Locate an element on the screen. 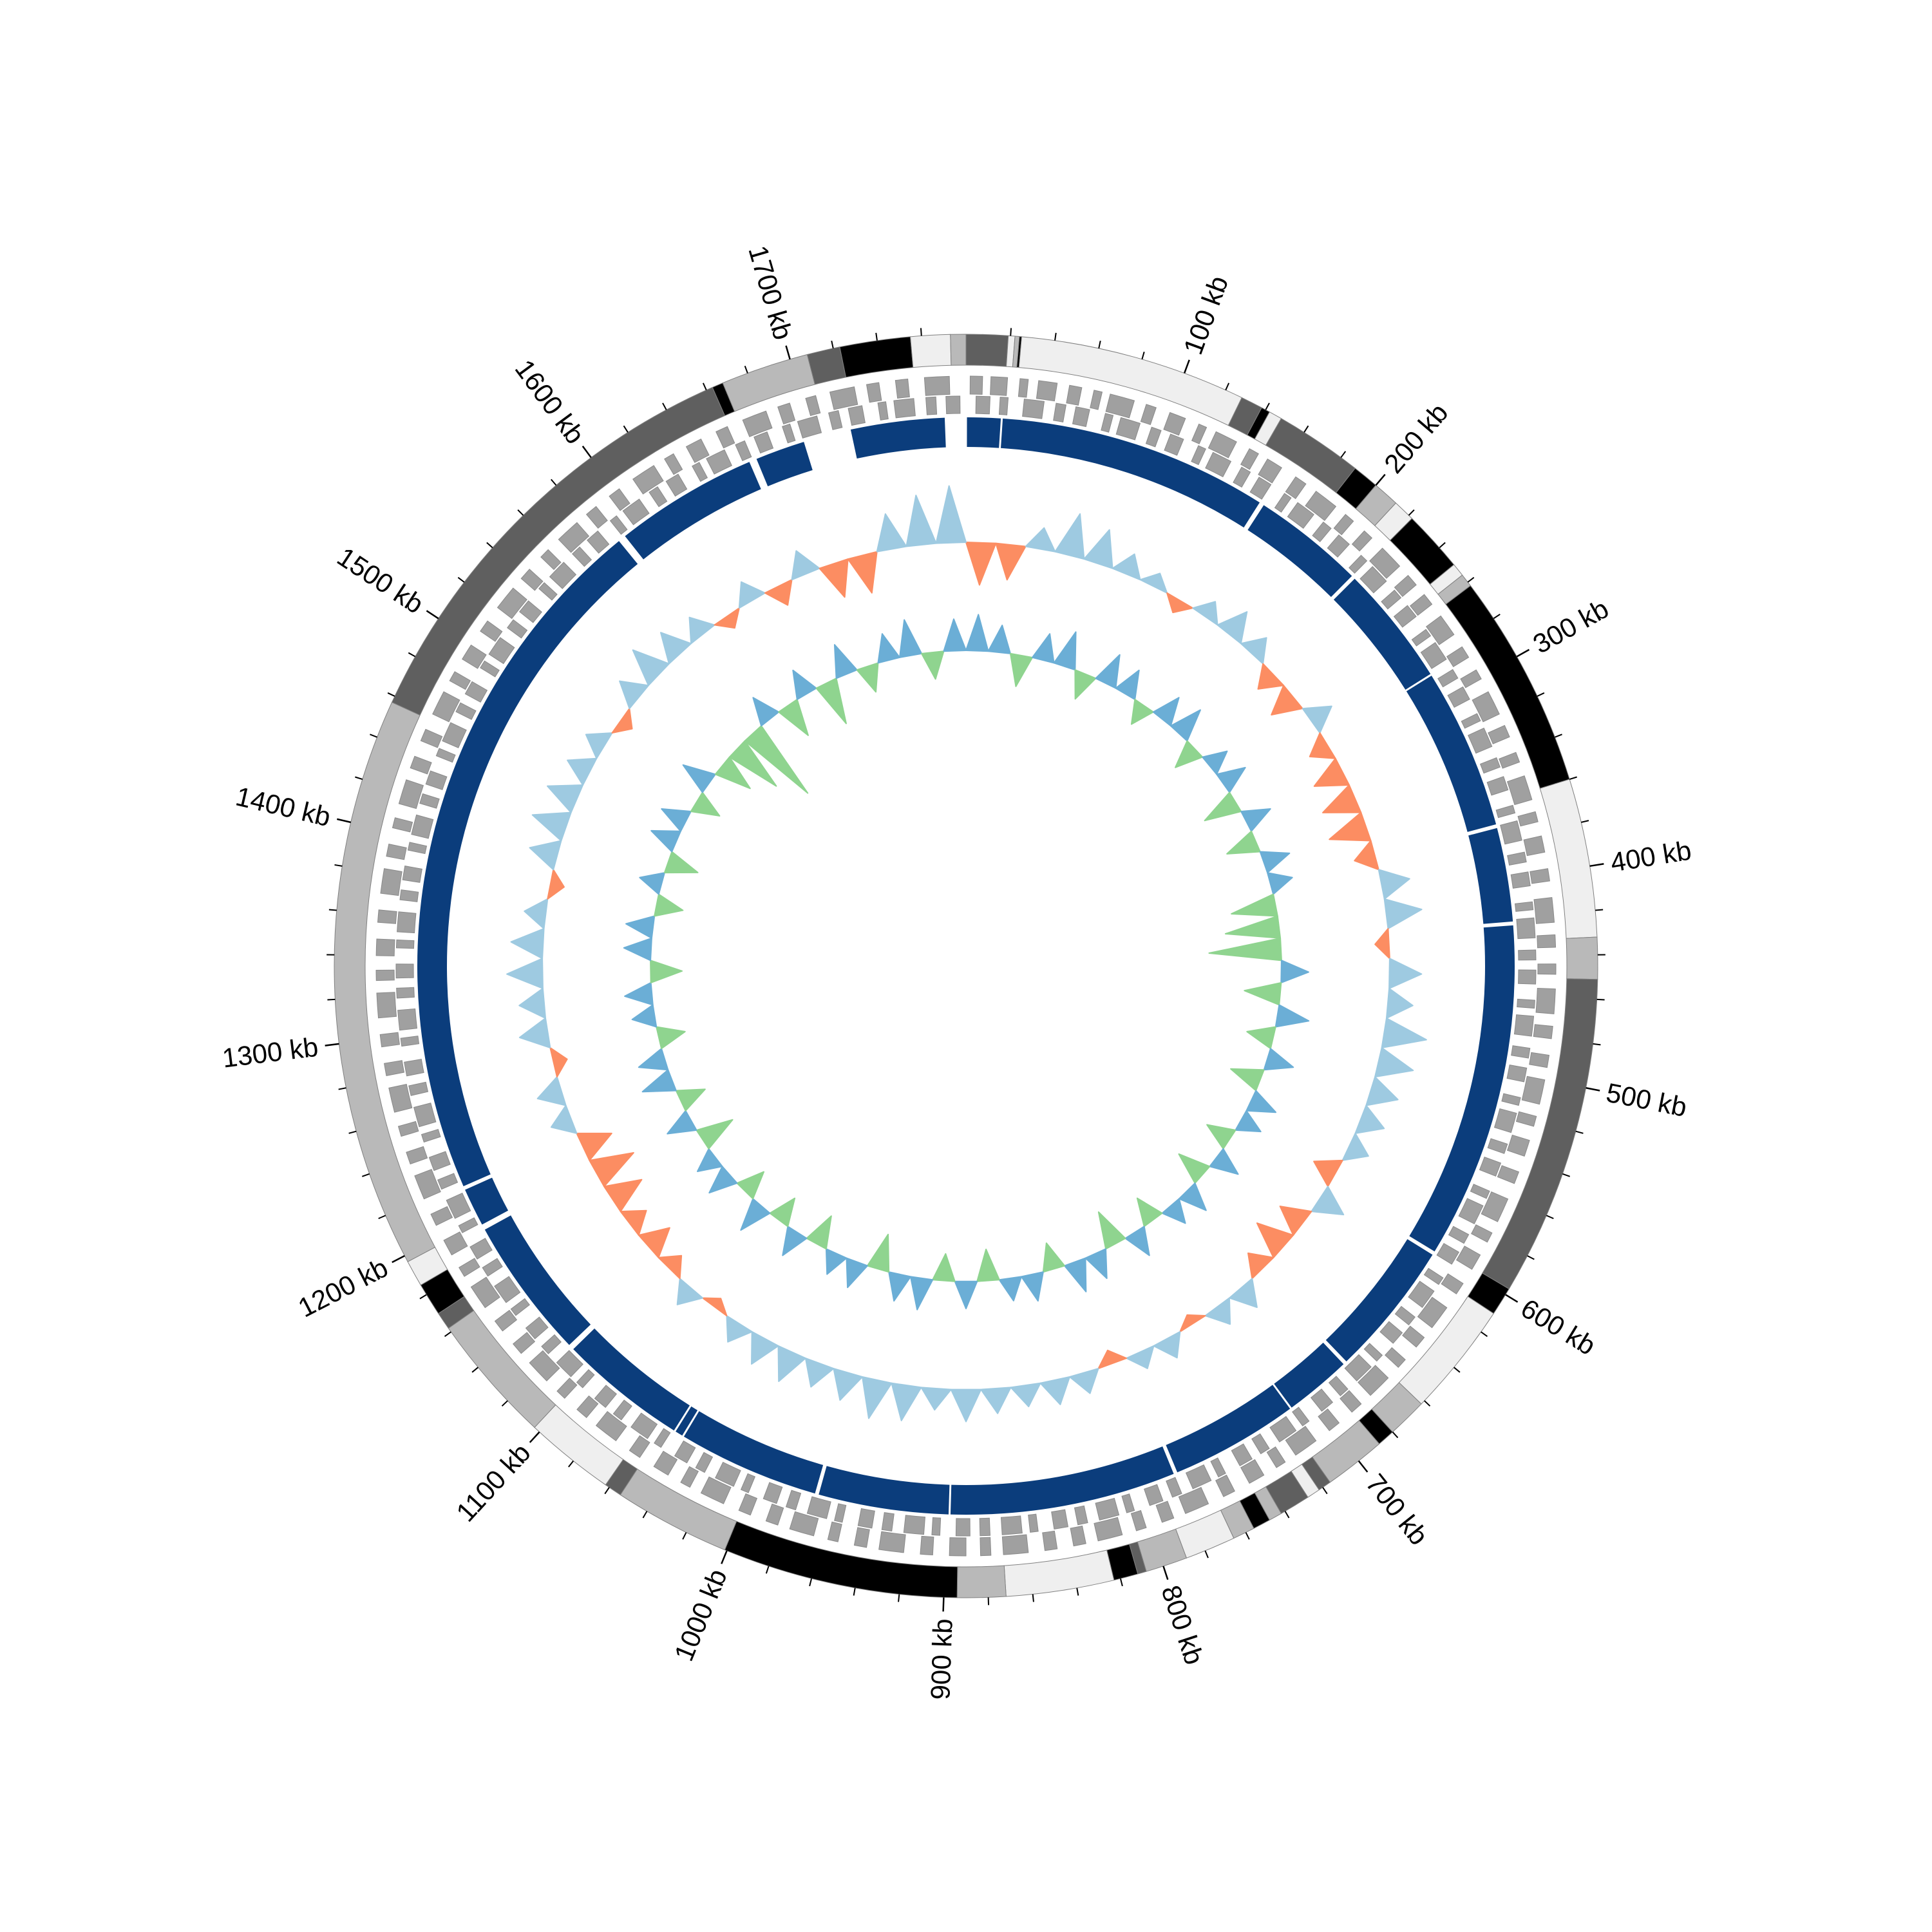  tick-label: 800 kb is located at coordinates (1182, 1625).